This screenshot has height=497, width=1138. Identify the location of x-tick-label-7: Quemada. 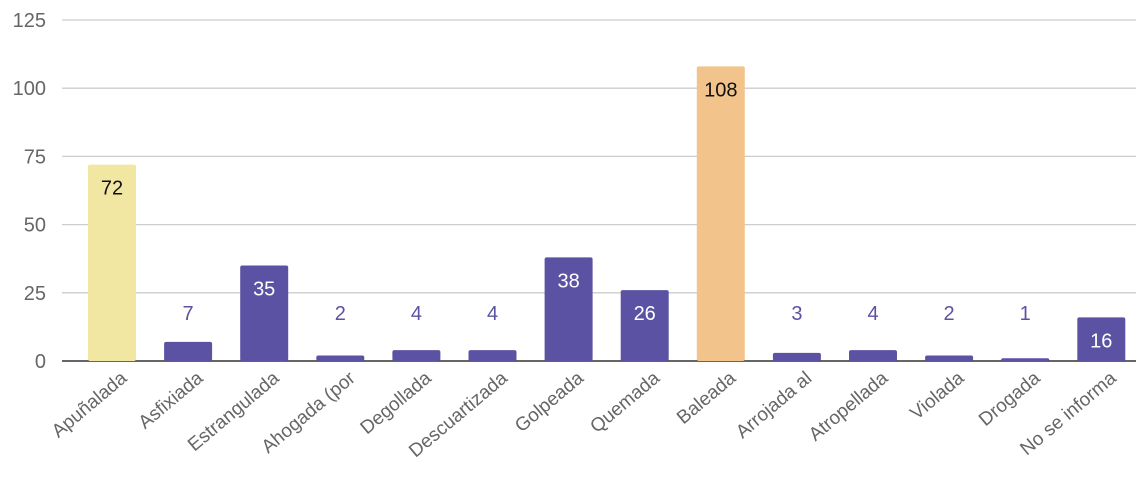
(625, 402).